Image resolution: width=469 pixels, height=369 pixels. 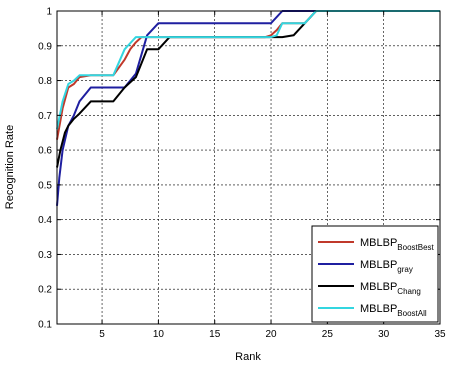 What do you see at coordinates (45, 116) in the screenshot?
I see `y-tick-label: 0.7` at bounding box center [45, 116].